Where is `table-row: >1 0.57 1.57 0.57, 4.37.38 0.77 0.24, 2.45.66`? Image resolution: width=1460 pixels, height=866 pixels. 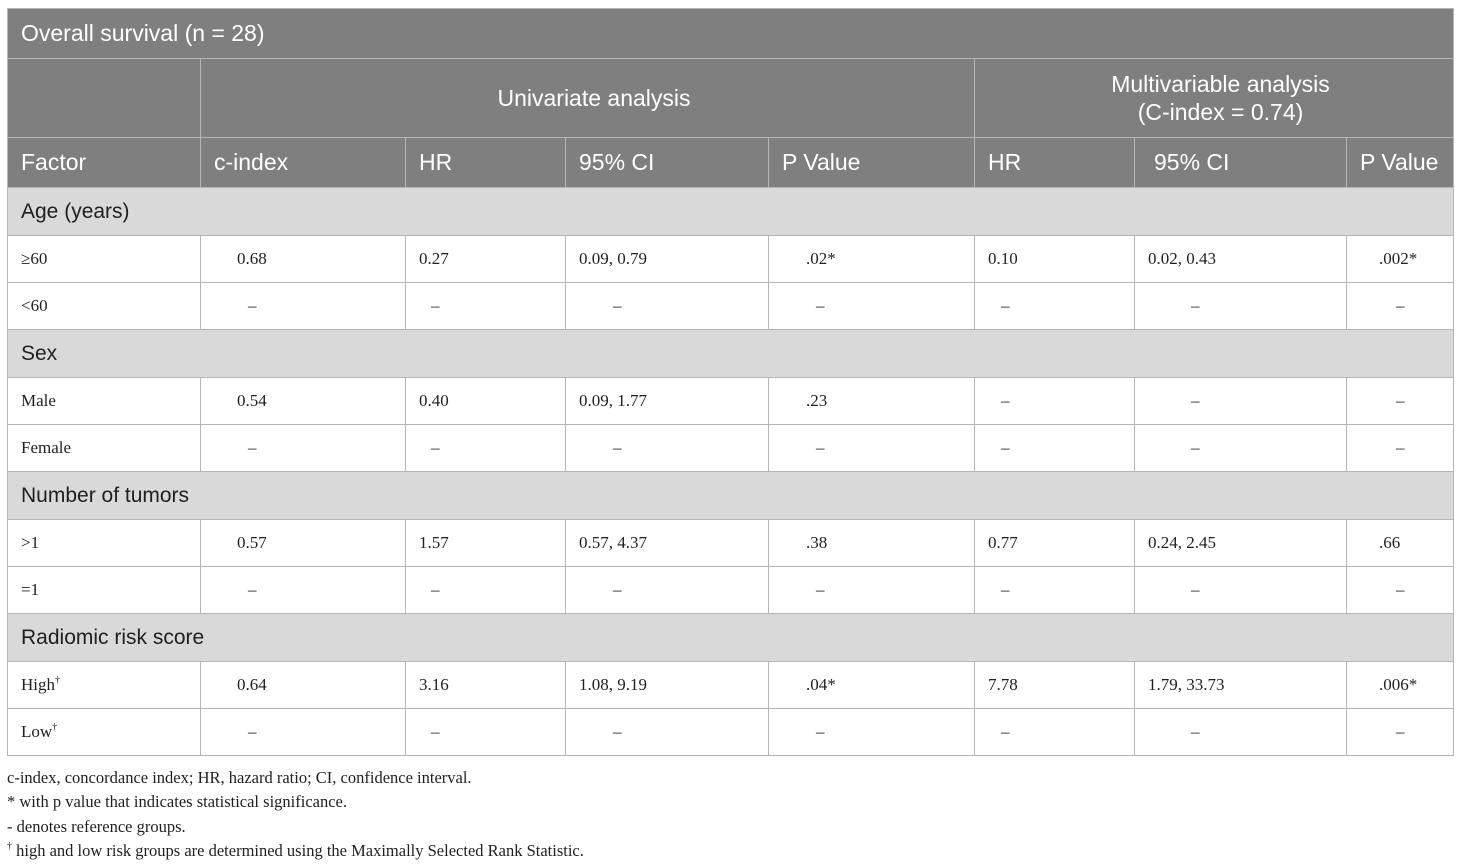
table-row: >1 0.57 1.57 0.57, 4.37.38 0.77 0.24, 2.45.66 is located at coordinates (730, 543).